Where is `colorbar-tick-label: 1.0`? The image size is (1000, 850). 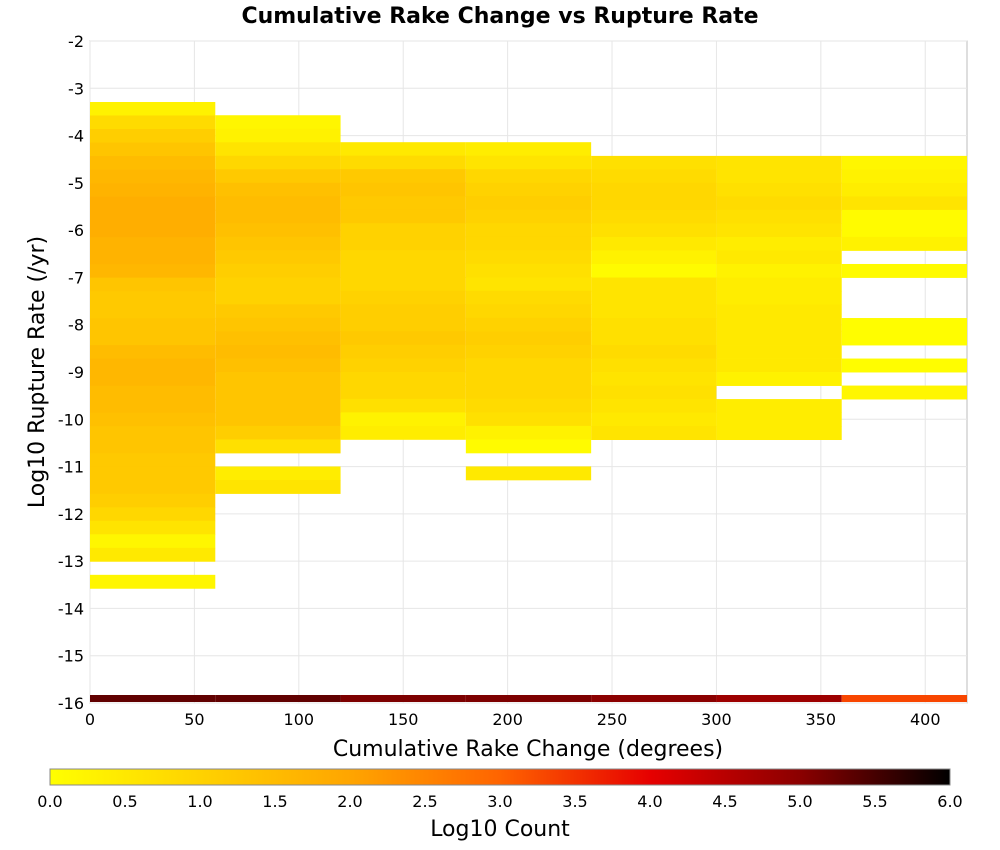 colorbar-tick-label: 1.0 is located at coordinates (199, 801).